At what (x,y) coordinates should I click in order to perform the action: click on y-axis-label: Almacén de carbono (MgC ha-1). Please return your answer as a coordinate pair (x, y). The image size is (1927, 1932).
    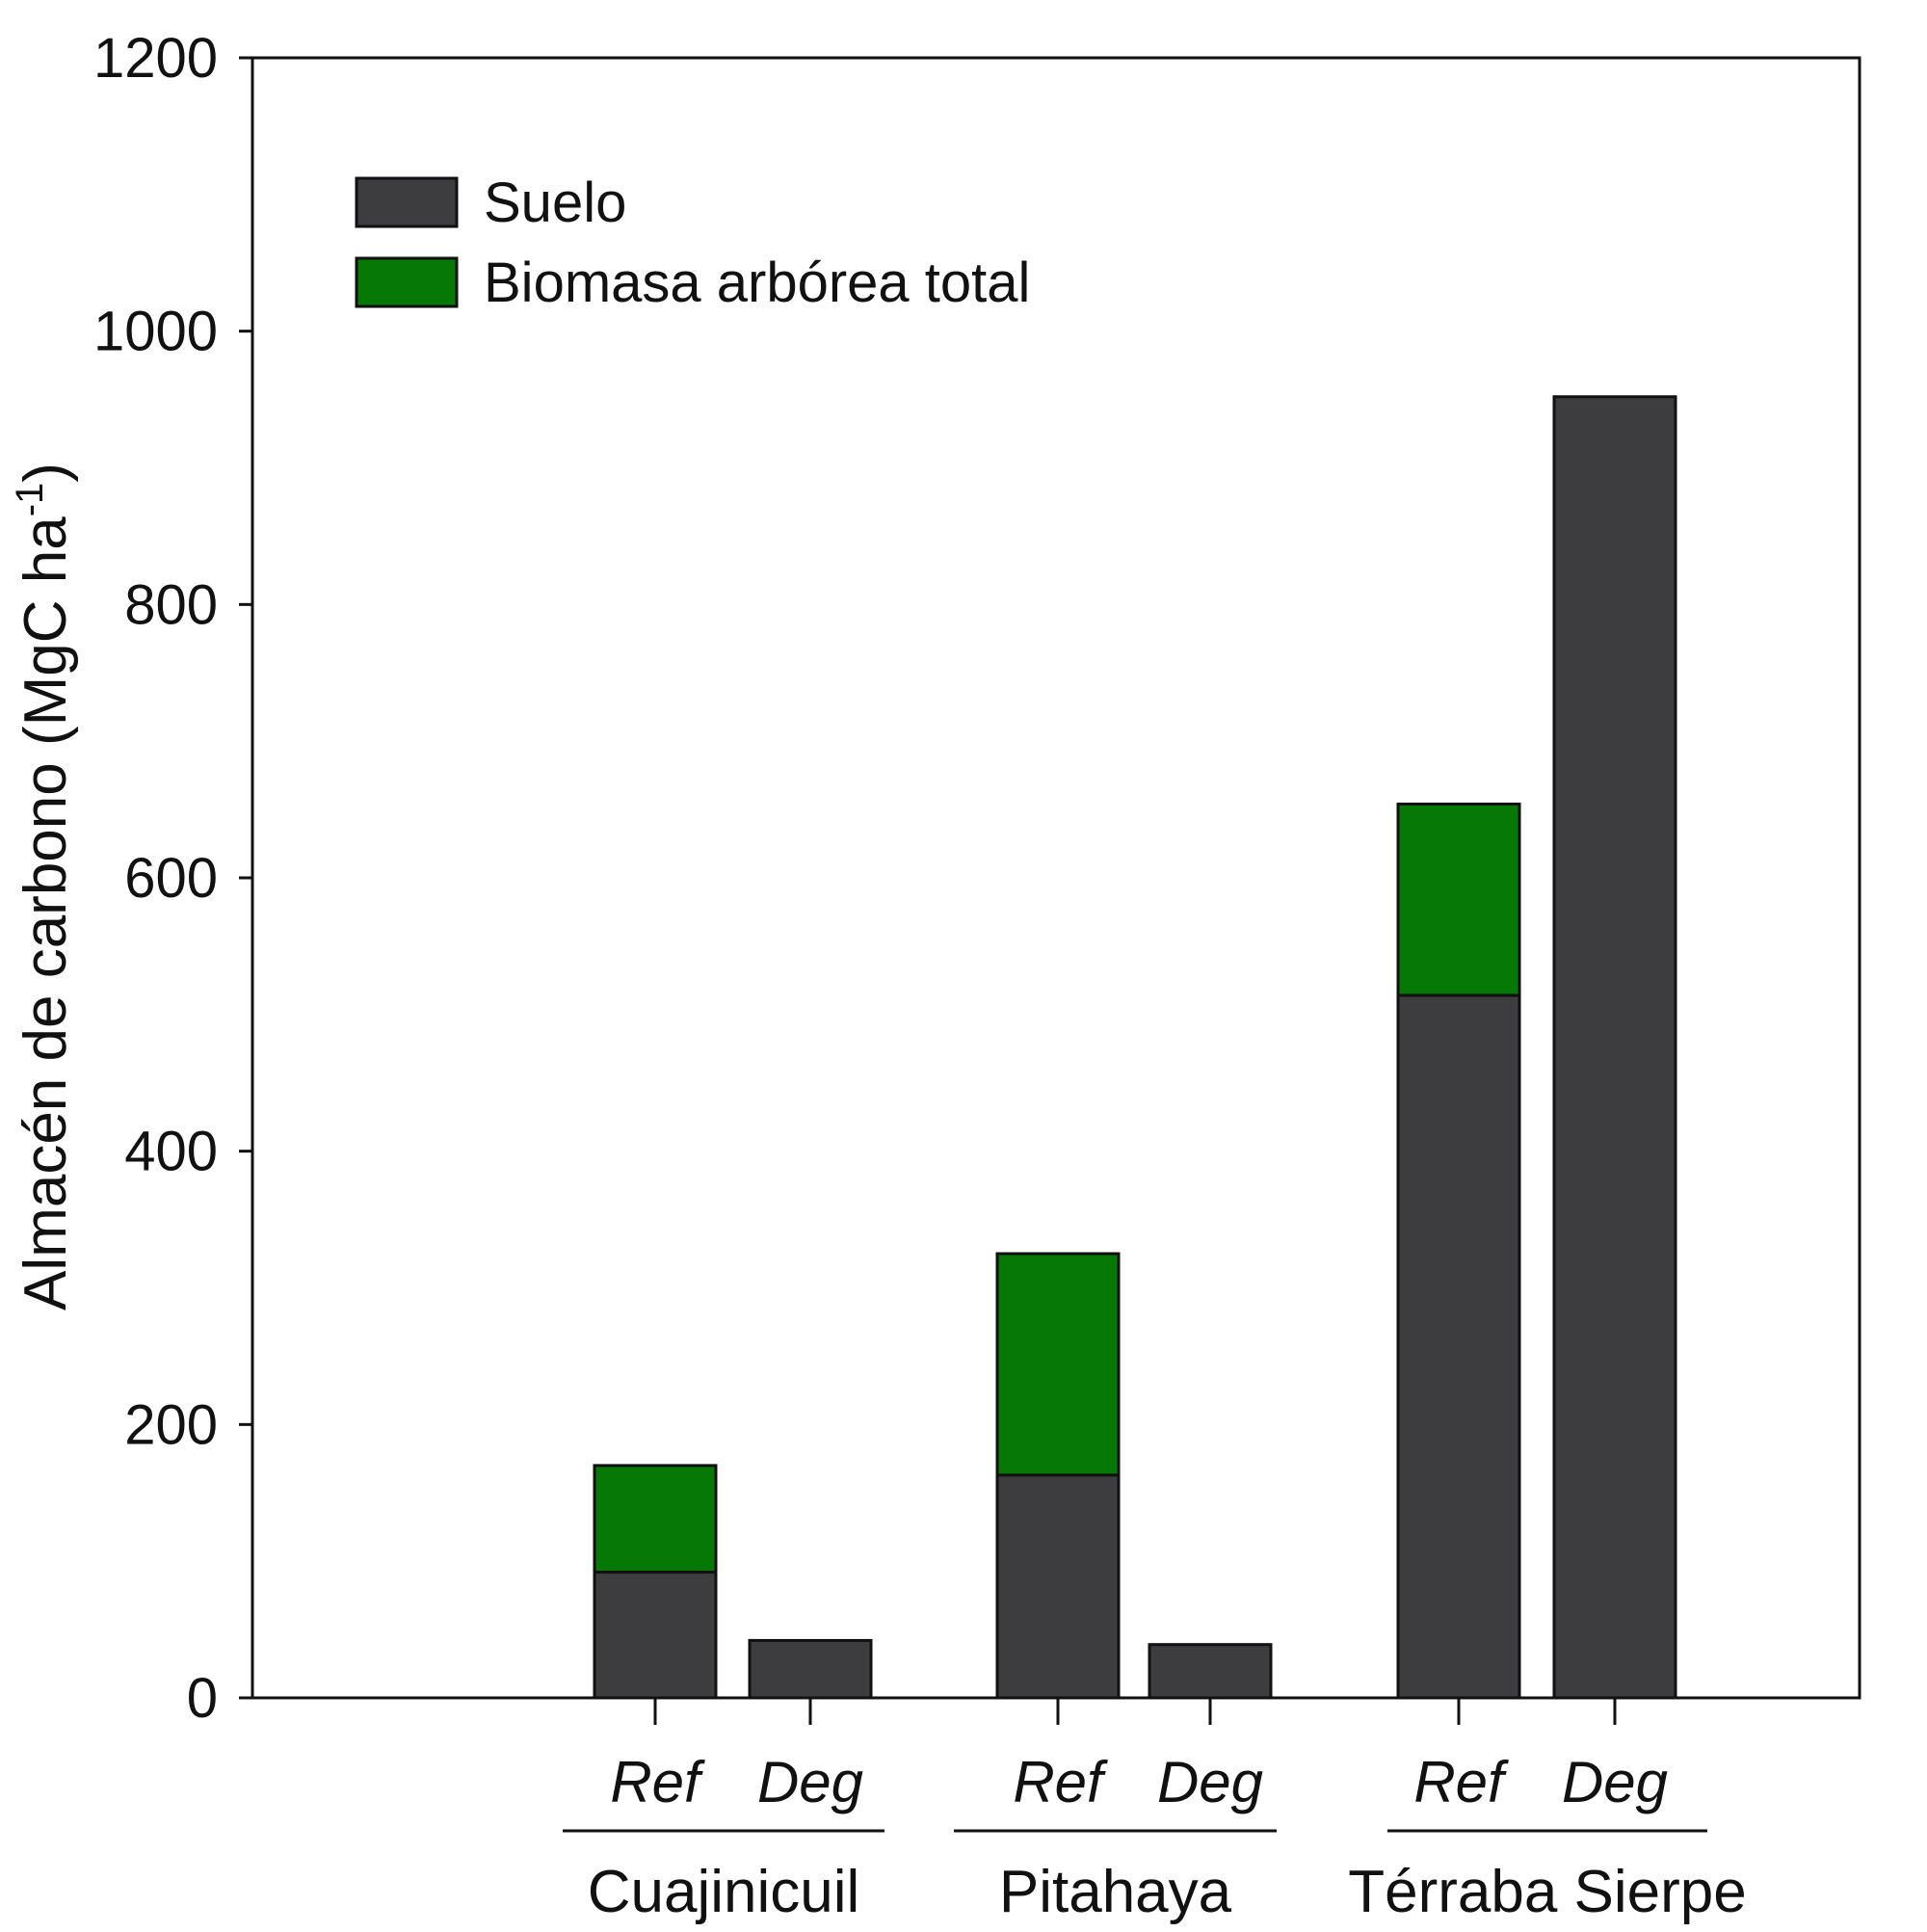
    Looking at the image, I should click on (44, 886).